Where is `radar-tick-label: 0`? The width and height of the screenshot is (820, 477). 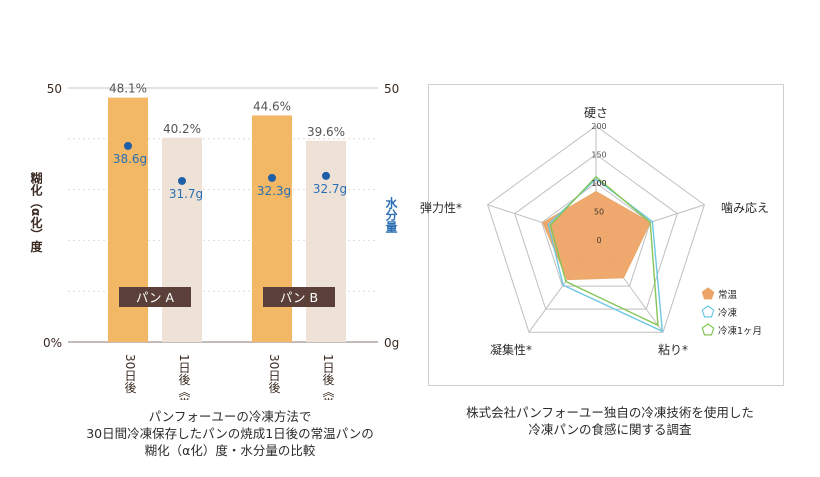 radar-tick-label: 0 is located at coordinates (598, 240).